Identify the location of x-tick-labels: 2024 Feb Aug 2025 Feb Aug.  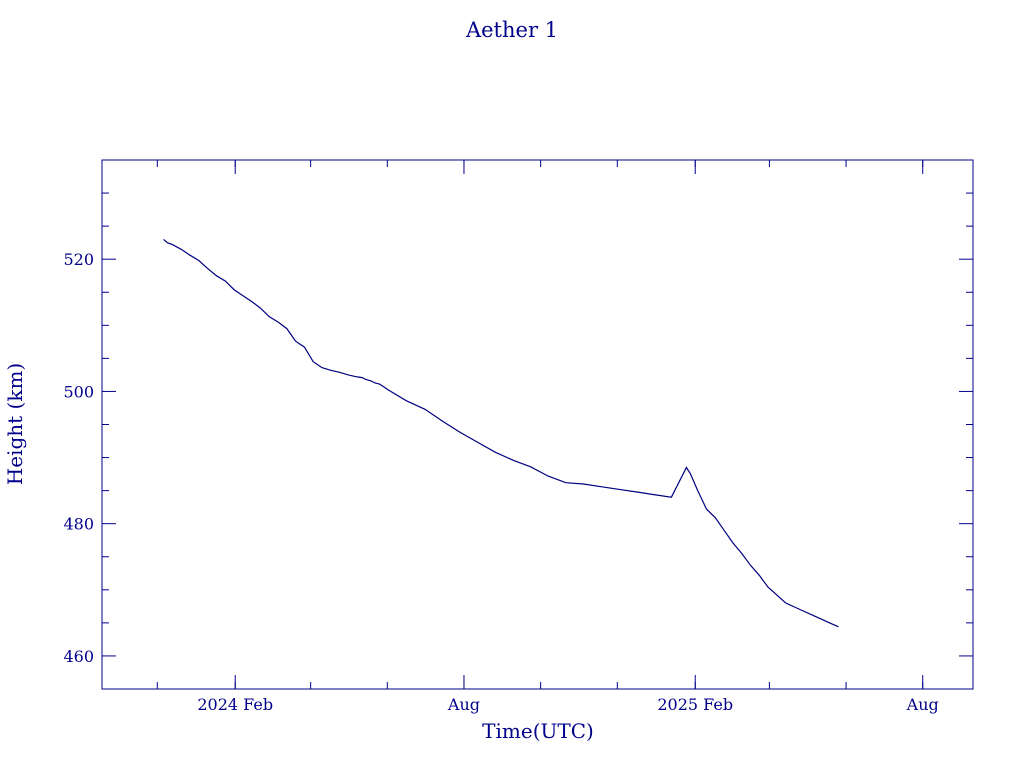
(567, 704).